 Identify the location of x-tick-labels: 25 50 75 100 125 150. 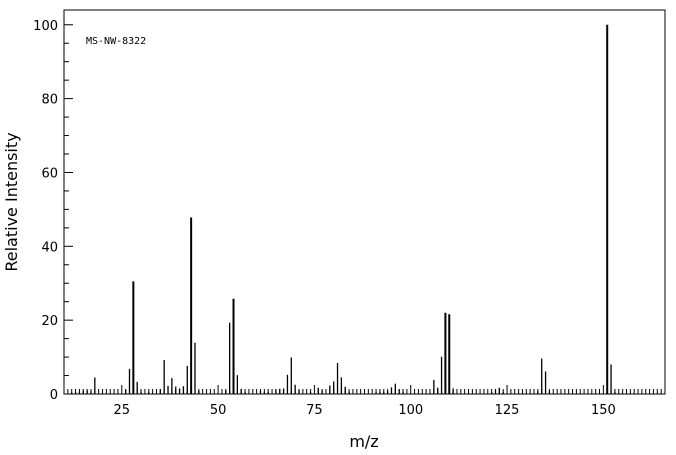
(365, 410).